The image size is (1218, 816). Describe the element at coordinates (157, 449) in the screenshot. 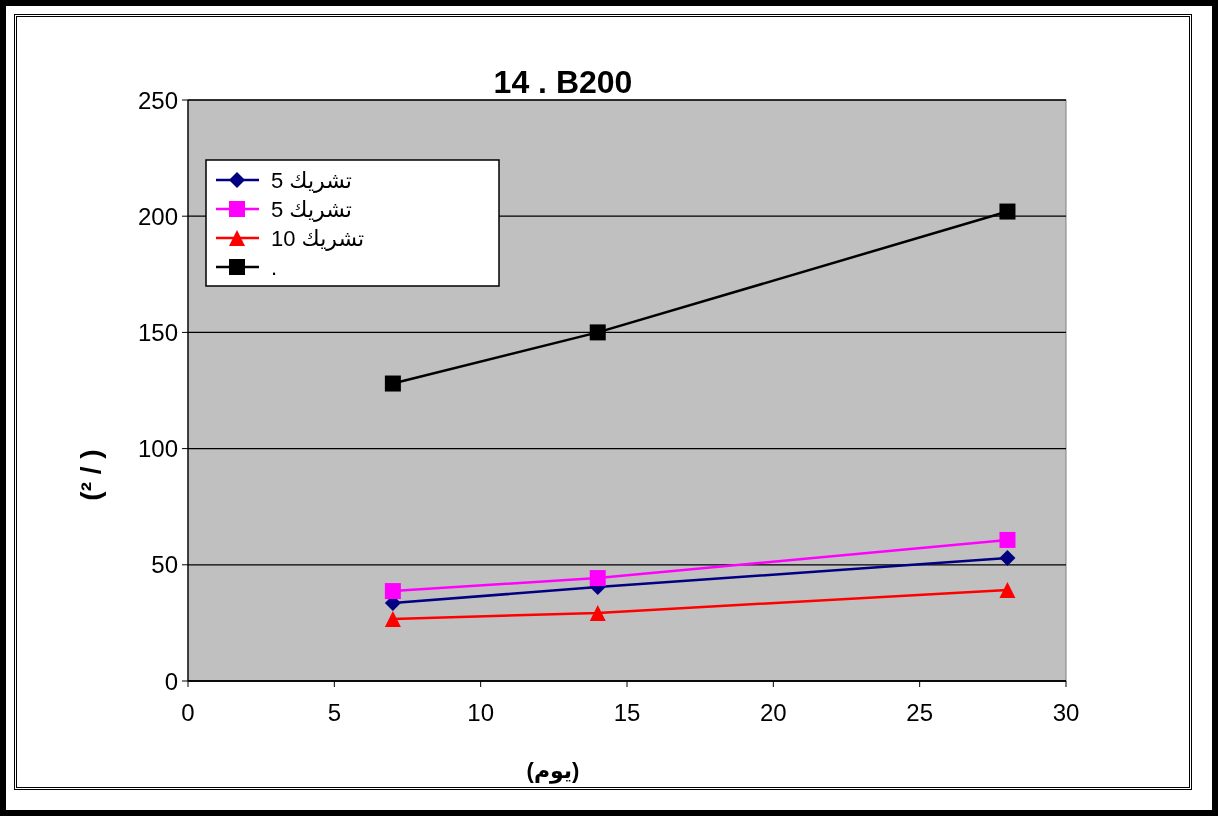

I see `y-tick-label: 100` at that location.